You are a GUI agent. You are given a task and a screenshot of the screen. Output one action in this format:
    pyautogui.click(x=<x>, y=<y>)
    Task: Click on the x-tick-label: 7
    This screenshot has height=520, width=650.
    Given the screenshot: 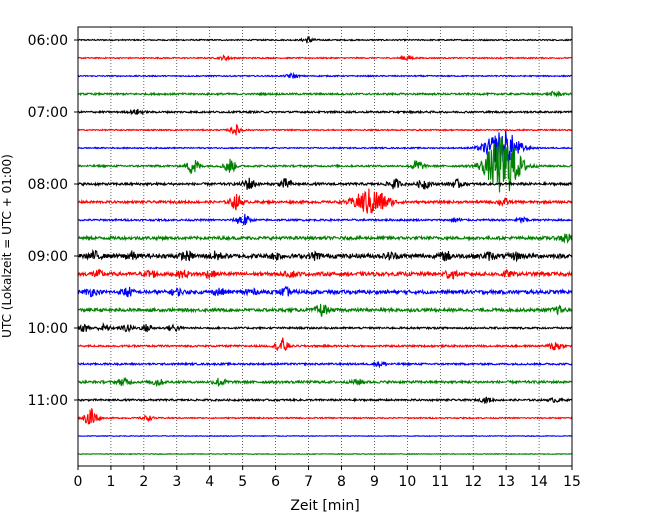 What is the action you would take?
    pyautogui.click(x=308, y=482)
    